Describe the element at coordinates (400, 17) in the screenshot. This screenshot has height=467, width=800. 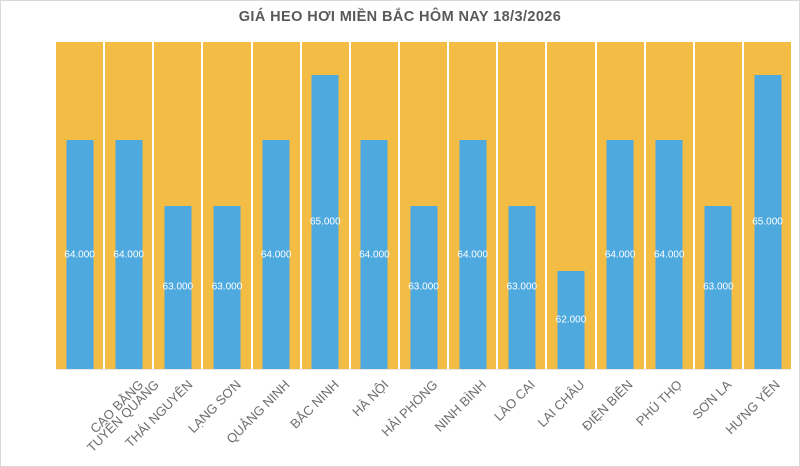
I see `chart-title: GIÁ HEO HƠI MIỀN BẮC HÔM NAY 18/3/2026` at that location.